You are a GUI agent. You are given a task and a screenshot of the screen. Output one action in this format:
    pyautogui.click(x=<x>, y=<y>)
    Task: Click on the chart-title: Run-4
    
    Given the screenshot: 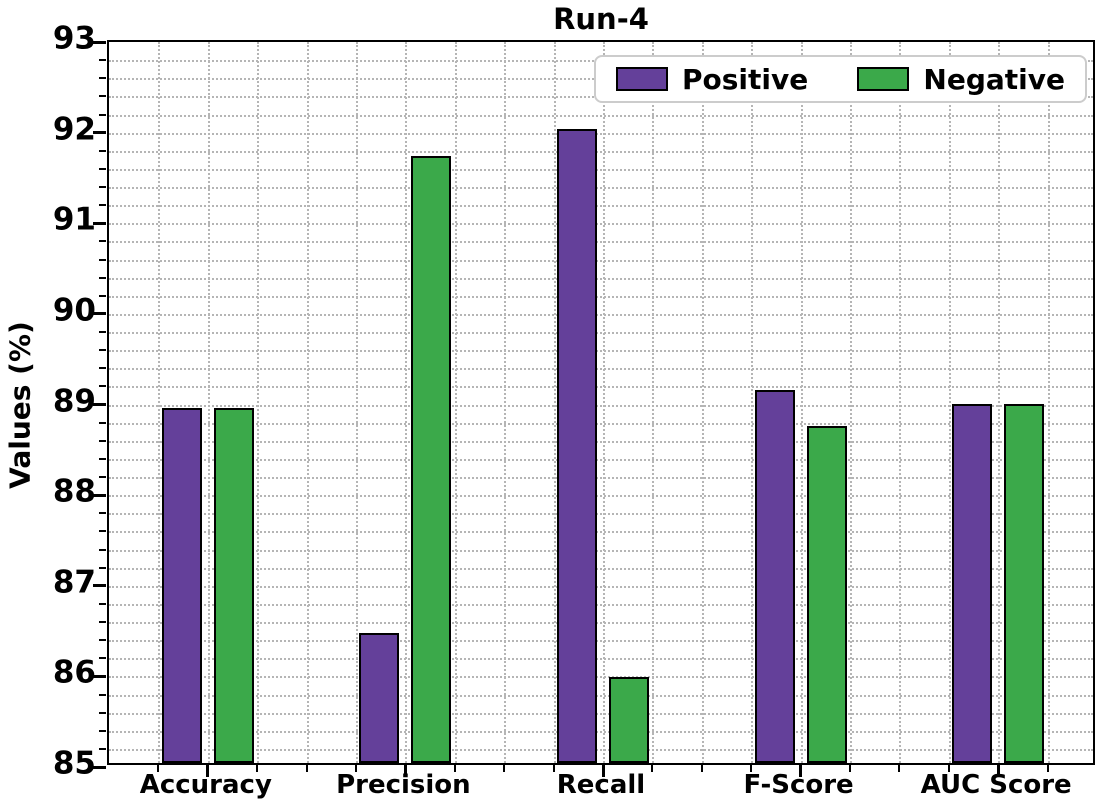 What is the action you would take?
    pyautogui.click(x=601, y=19)
    